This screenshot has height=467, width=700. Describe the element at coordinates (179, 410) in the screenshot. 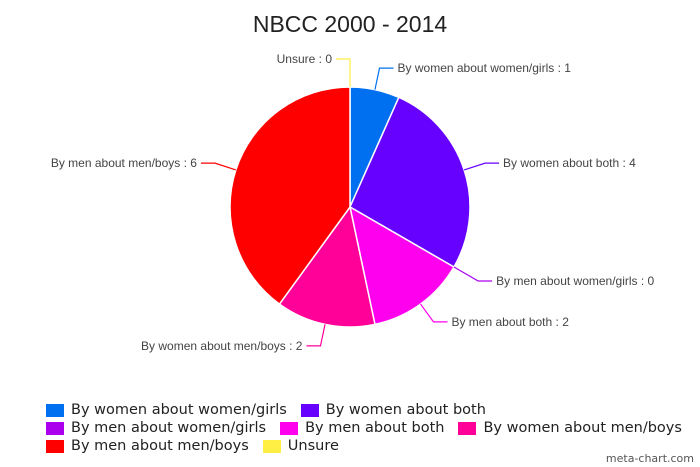

I see `legend-label: By women about women/girls` at that location.